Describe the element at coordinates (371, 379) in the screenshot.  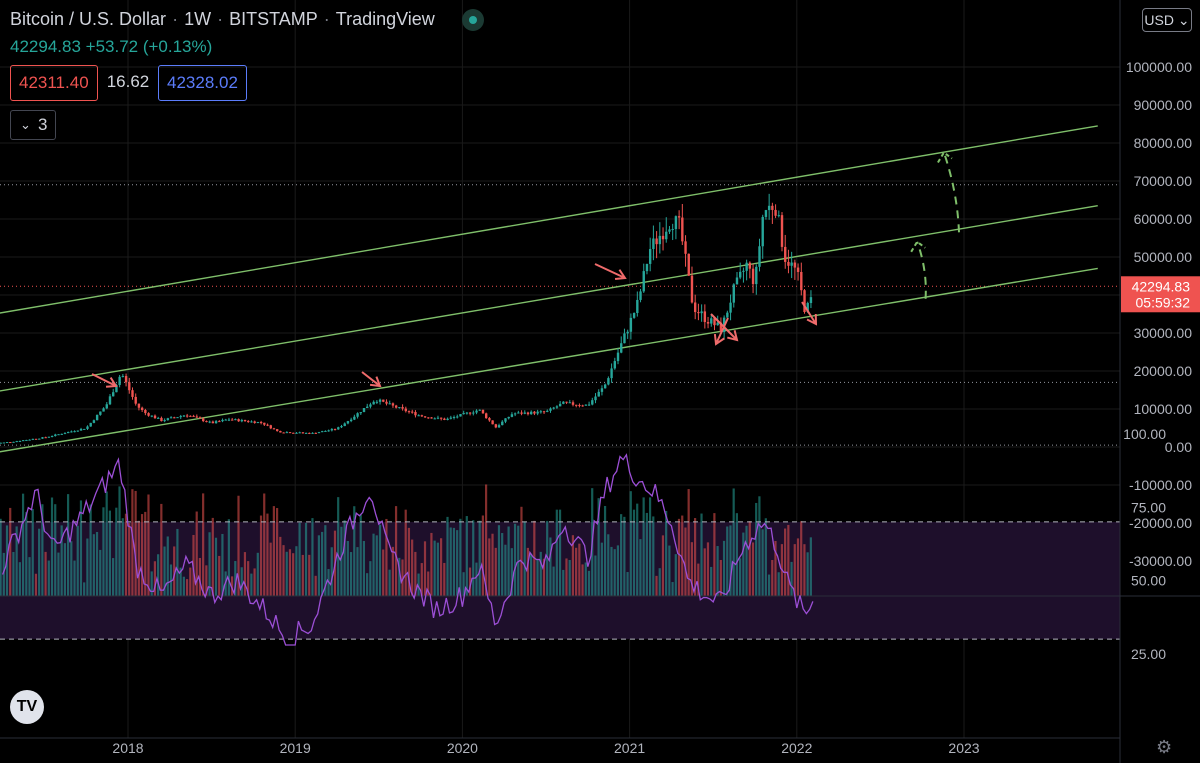
I see `arrow-shaft` at that location.